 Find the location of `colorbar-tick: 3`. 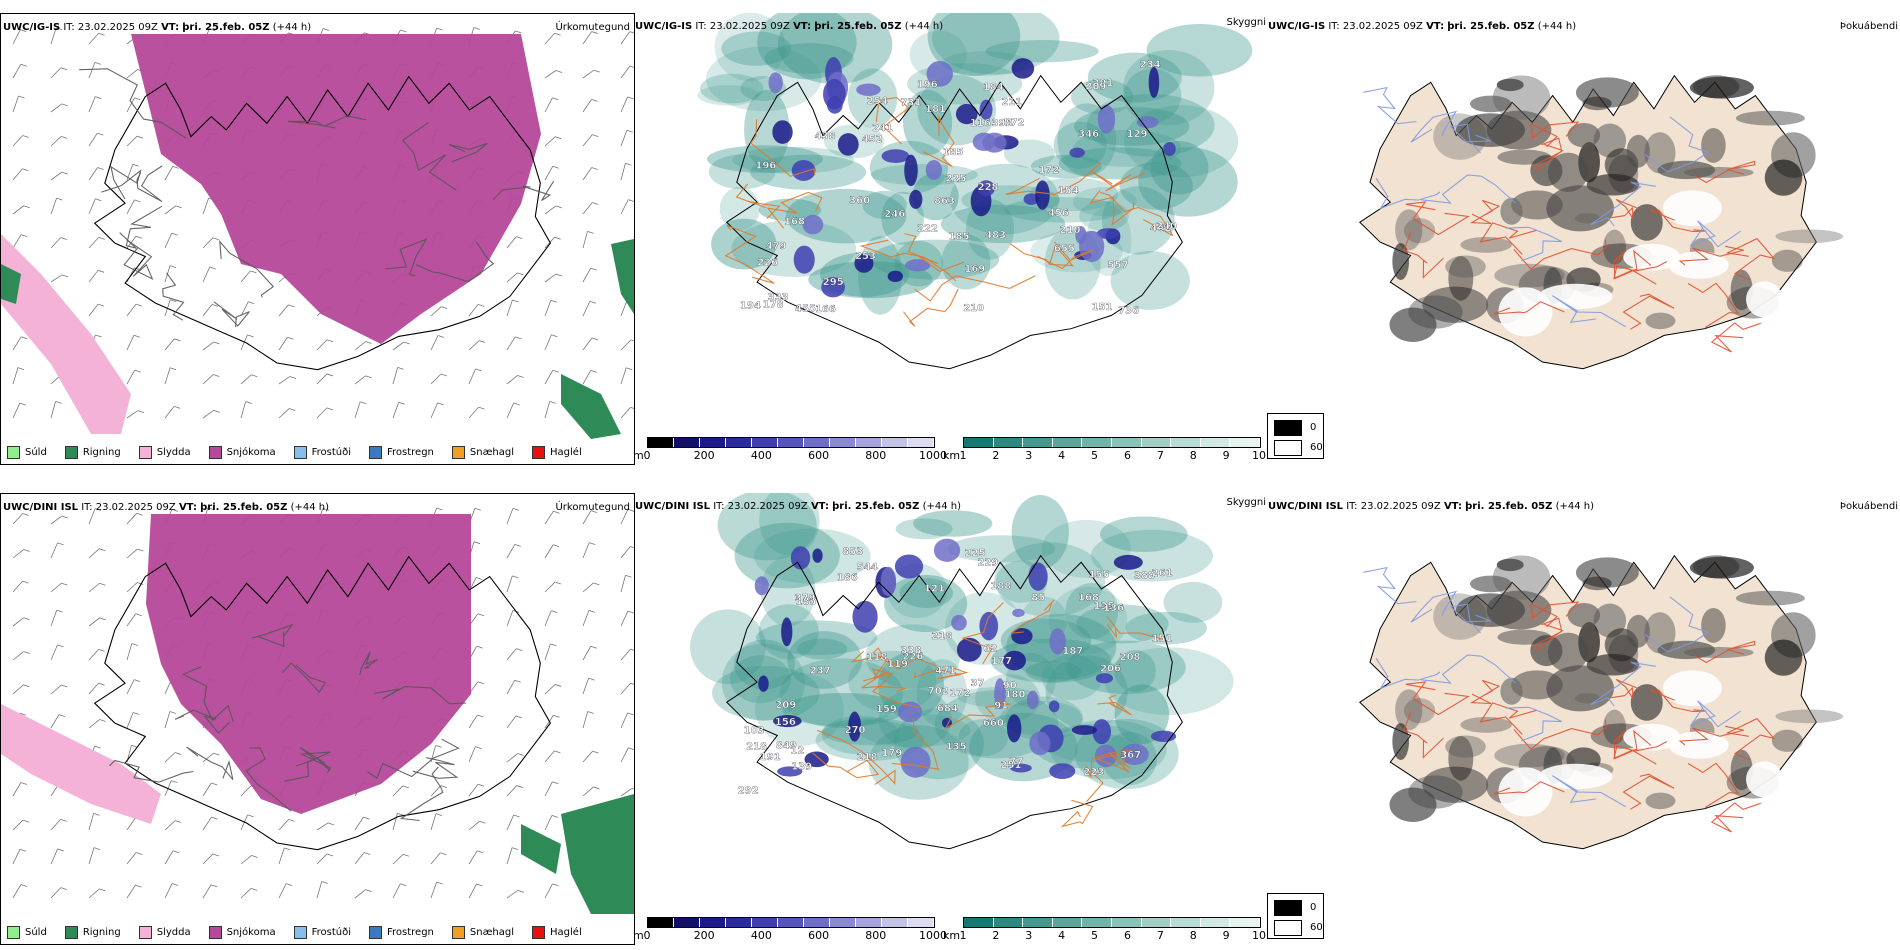

colorbar-tick: 3 is located at coordinates (1029, 935).